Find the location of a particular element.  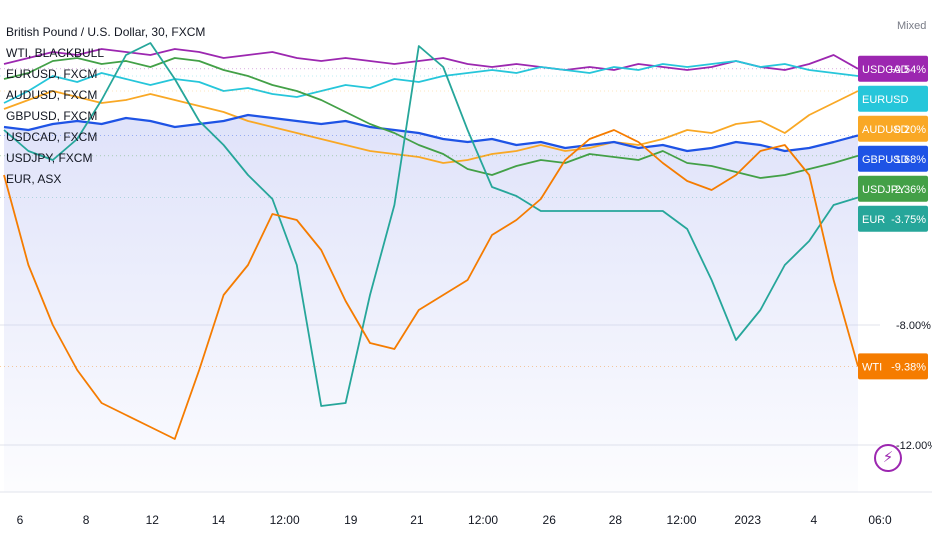

badge-usdjpy: USDJPY-2.36% is located at coordinates (893, 188).